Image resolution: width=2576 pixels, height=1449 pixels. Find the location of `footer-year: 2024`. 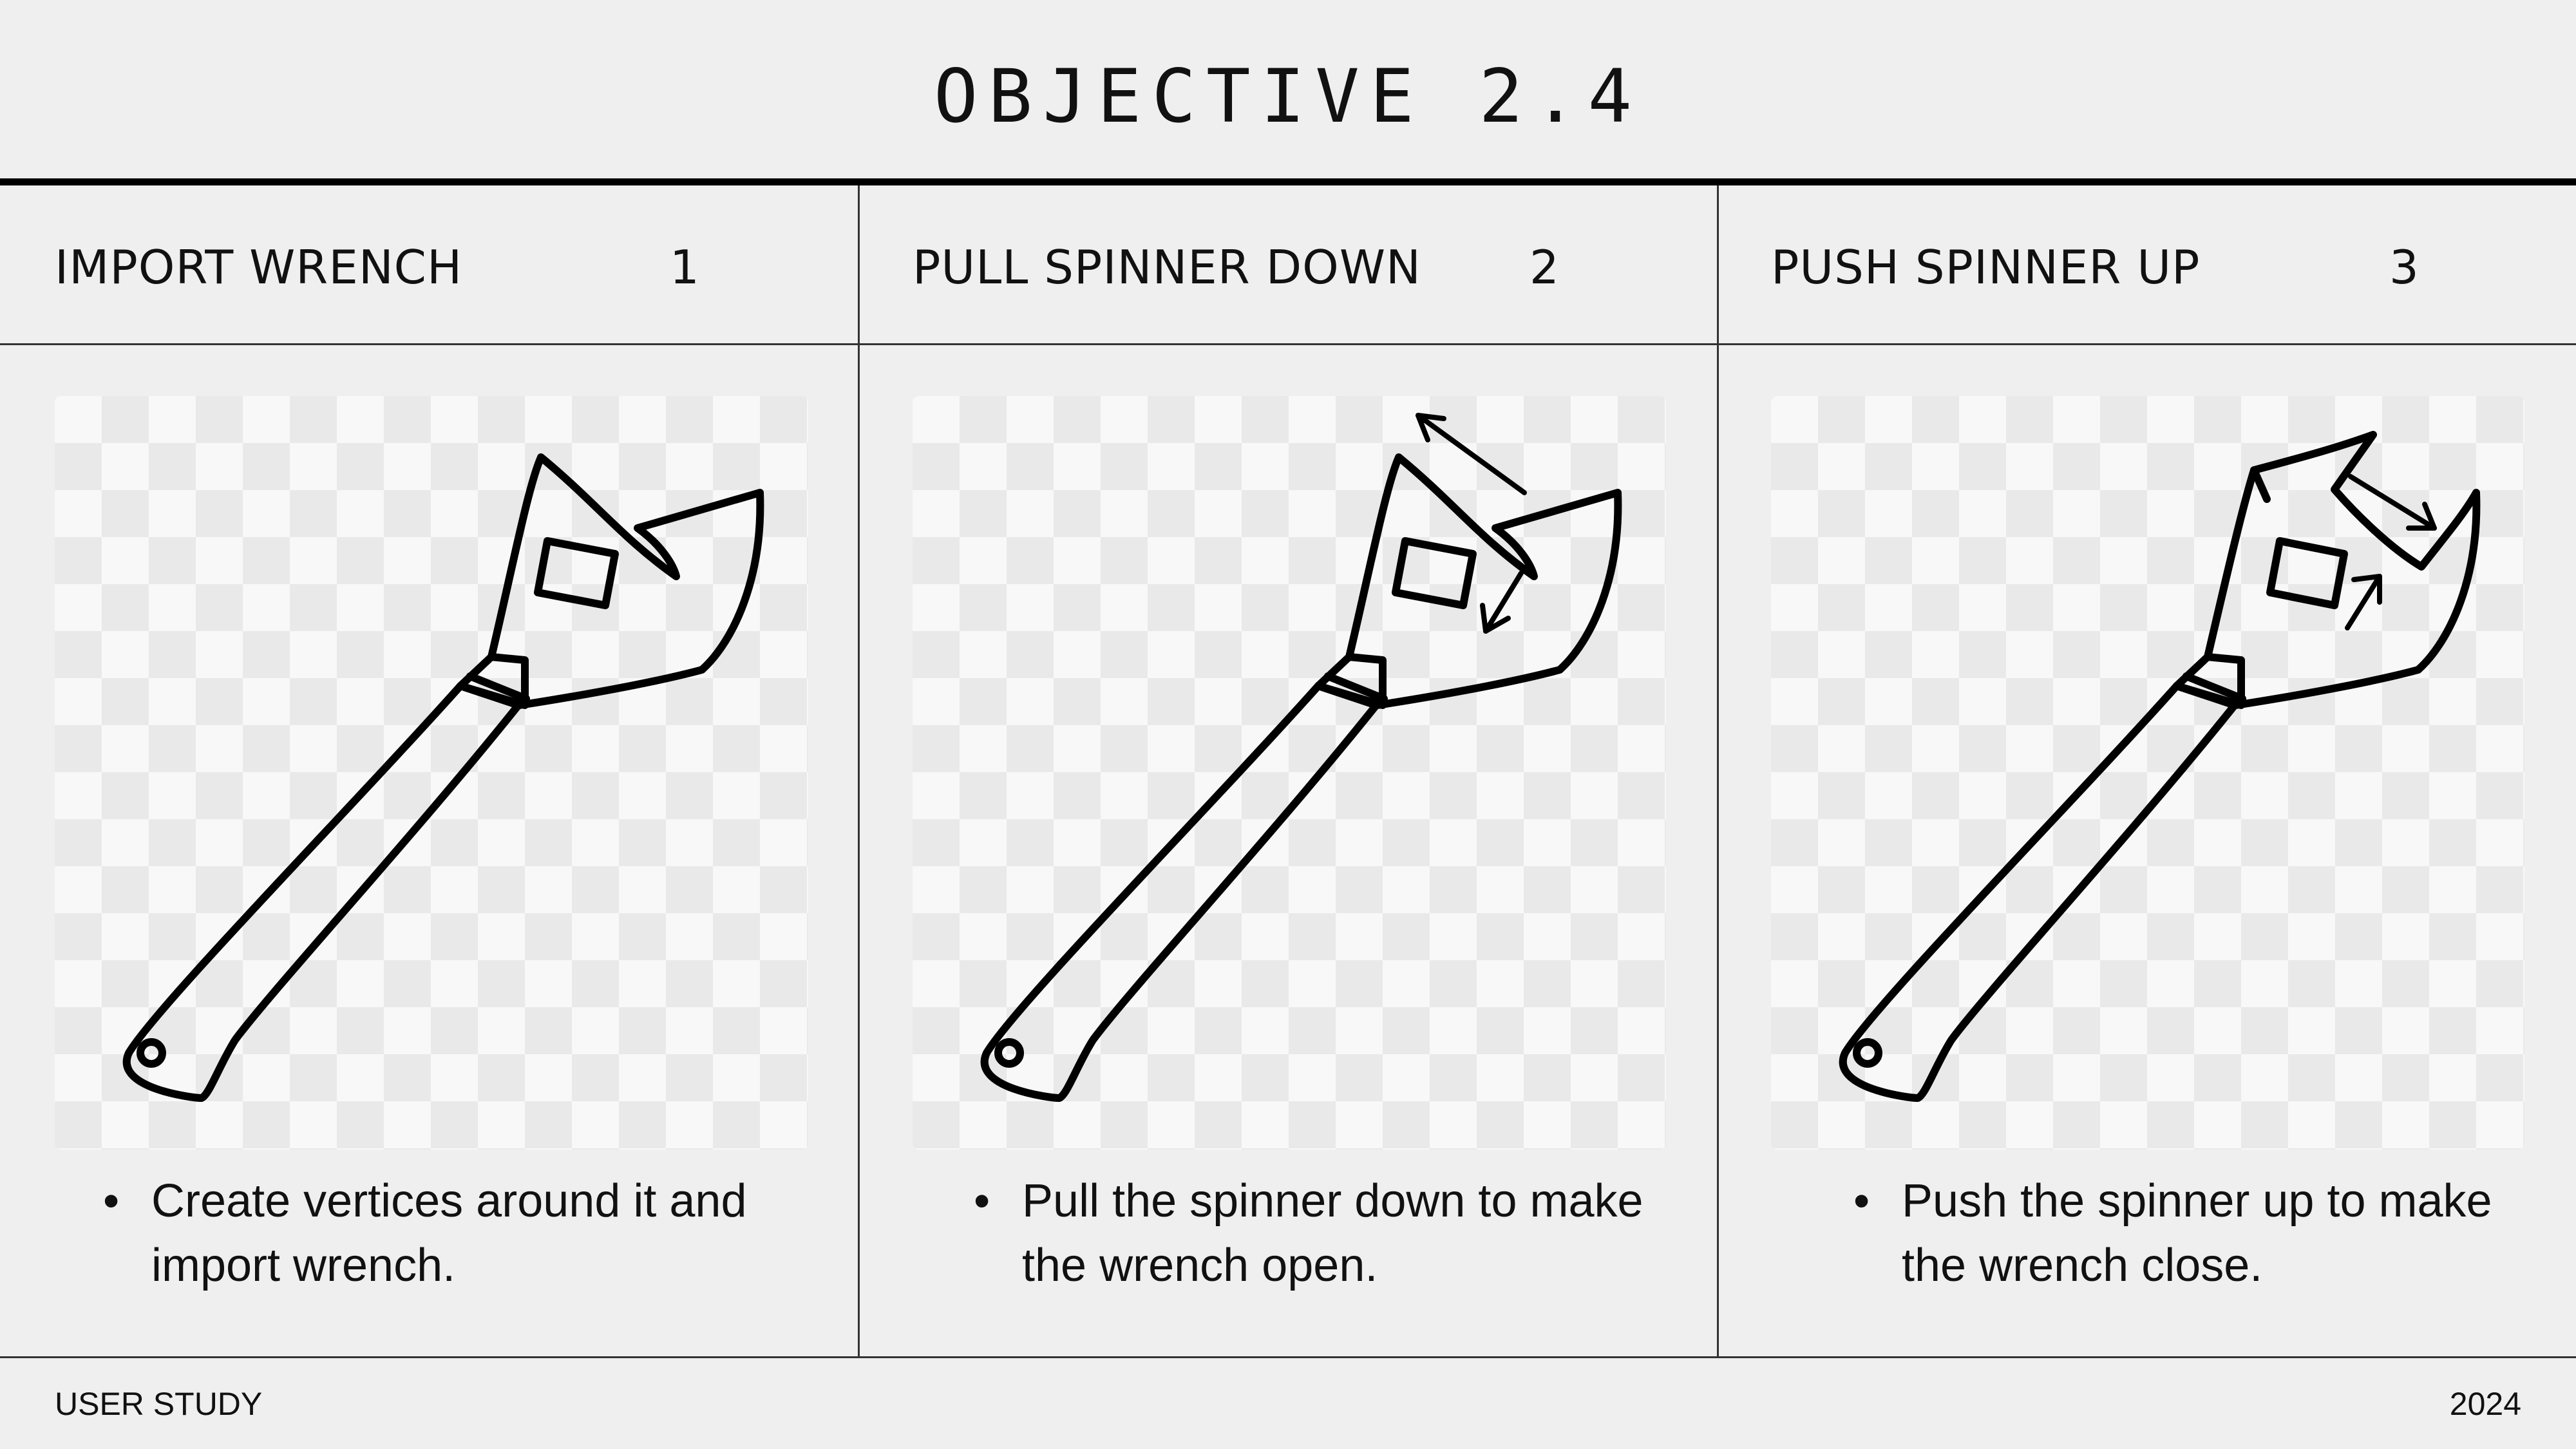

footer-year: 2024 is located at coordinates (2485, 1404).